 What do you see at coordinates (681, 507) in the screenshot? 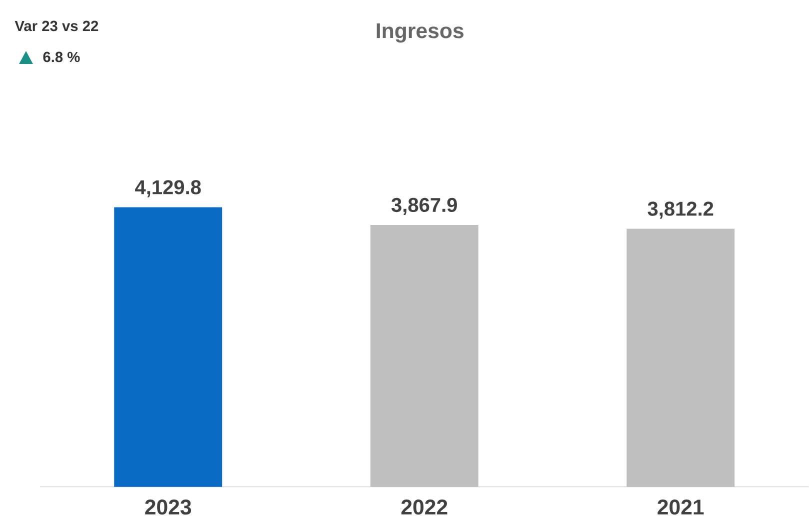
I see `x-tick-label: 2021` at bounding box center [681, 507].